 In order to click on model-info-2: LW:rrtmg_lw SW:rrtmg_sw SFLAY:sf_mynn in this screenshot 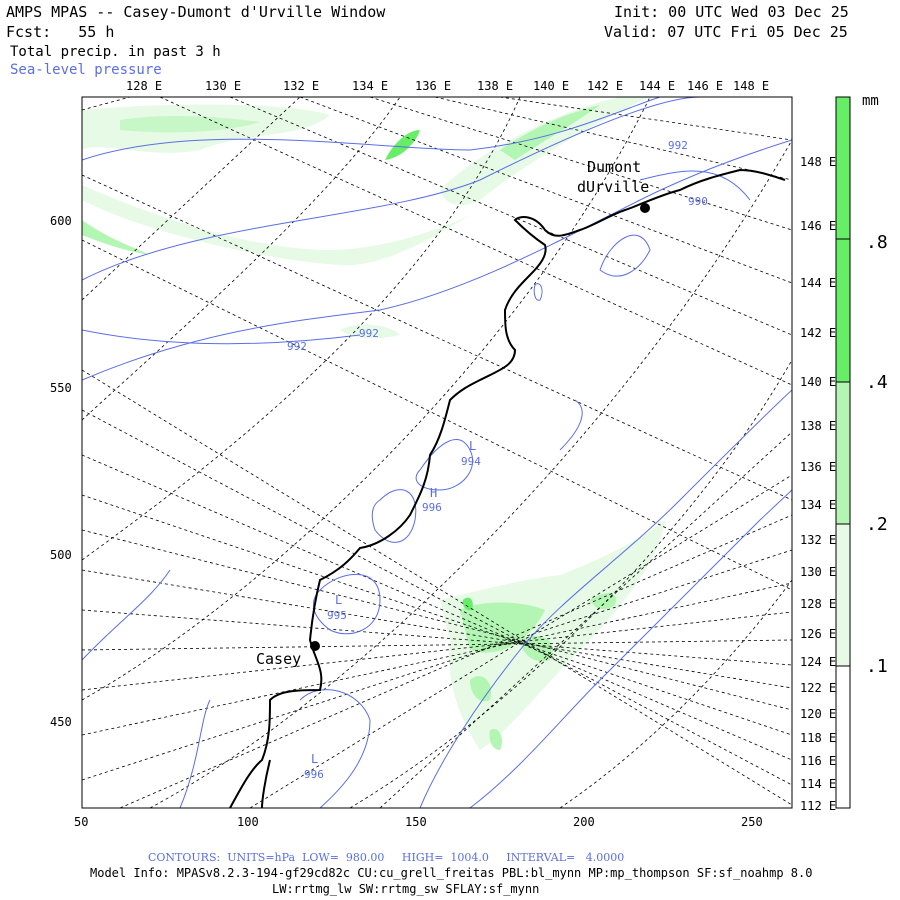, I will do `click(406, 889)`.